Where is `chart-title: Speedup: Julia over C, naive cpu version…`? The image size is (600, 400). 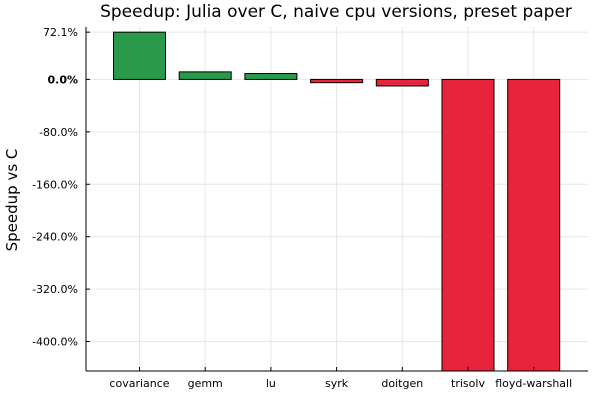
chart-title: Speedup: Julia over C, naive cpu version… is located at coordinates (336, 12).